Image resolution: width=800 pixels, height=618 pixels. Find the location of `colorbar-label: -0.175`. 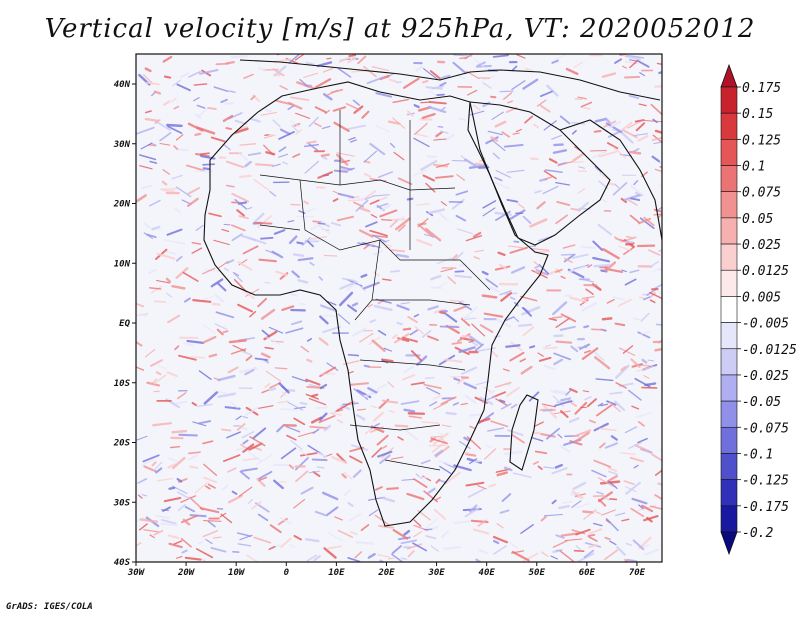

colorbar-label: -0.175 is located at coordinates (765, 507).